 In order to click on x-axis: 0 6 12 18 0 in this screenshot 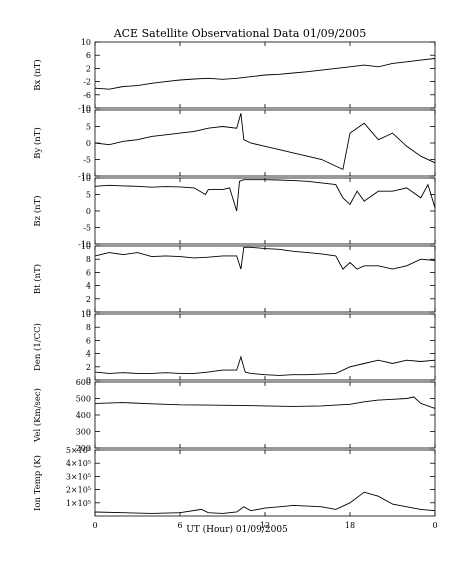, I will do `click(264, 525)`.